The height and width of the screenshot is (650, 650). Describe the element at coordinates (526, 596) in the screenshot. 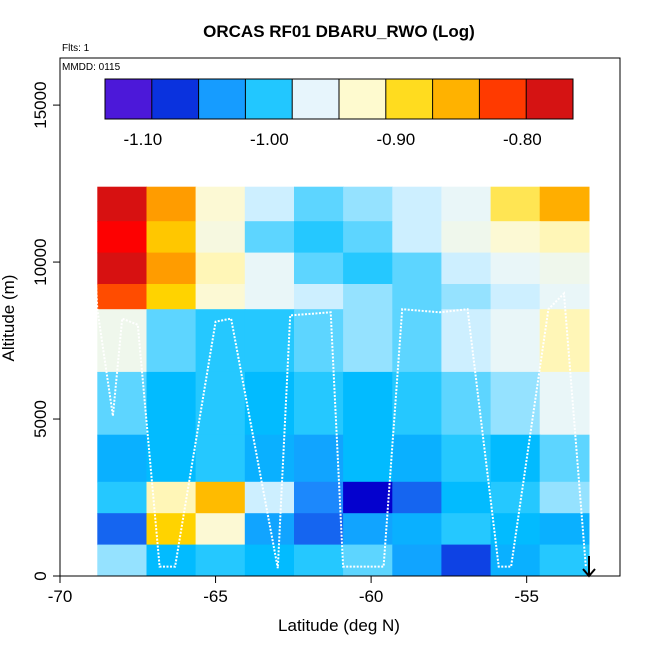

I see `x-tick-label-3: -55` at that location.